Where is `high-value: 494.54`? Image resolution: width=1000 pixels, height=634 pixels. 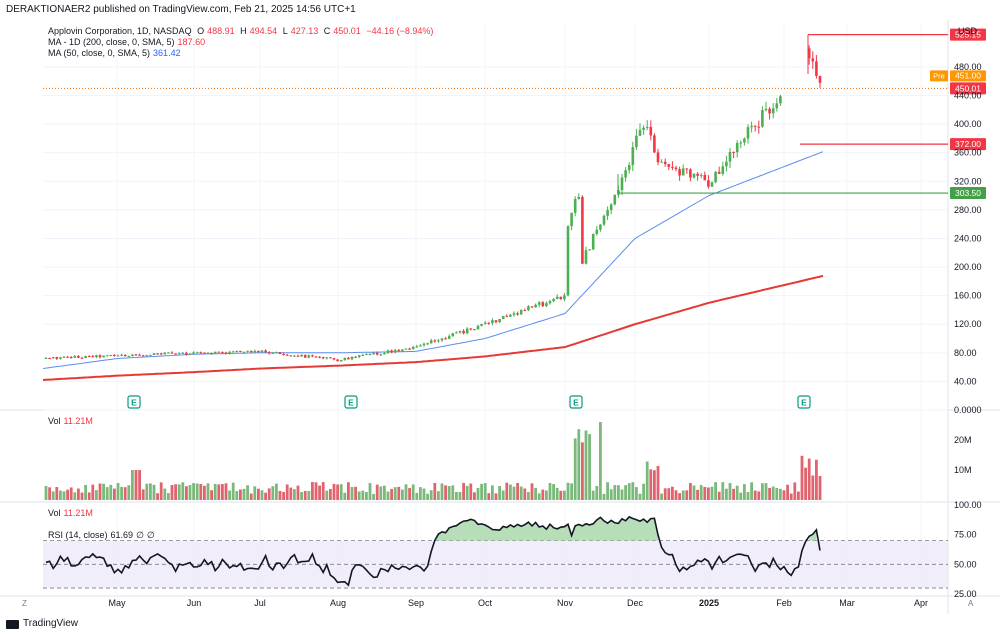
high-value: 494.54 is located at coordinates (263, 31).